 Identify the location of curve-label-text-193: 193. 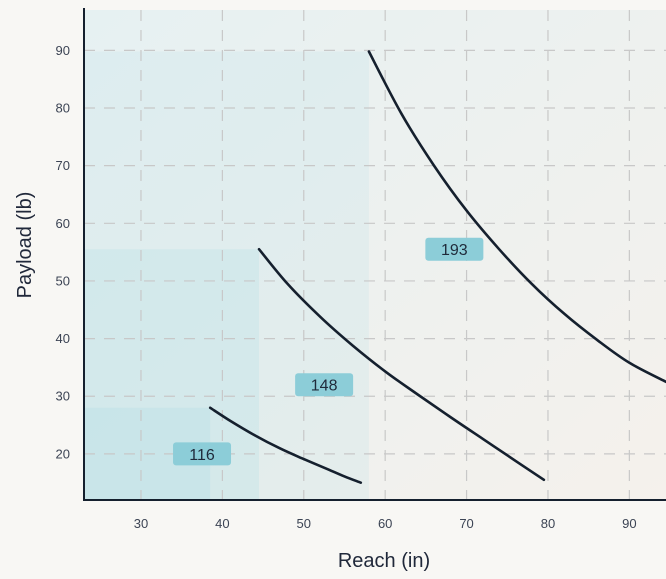
(454, 250).